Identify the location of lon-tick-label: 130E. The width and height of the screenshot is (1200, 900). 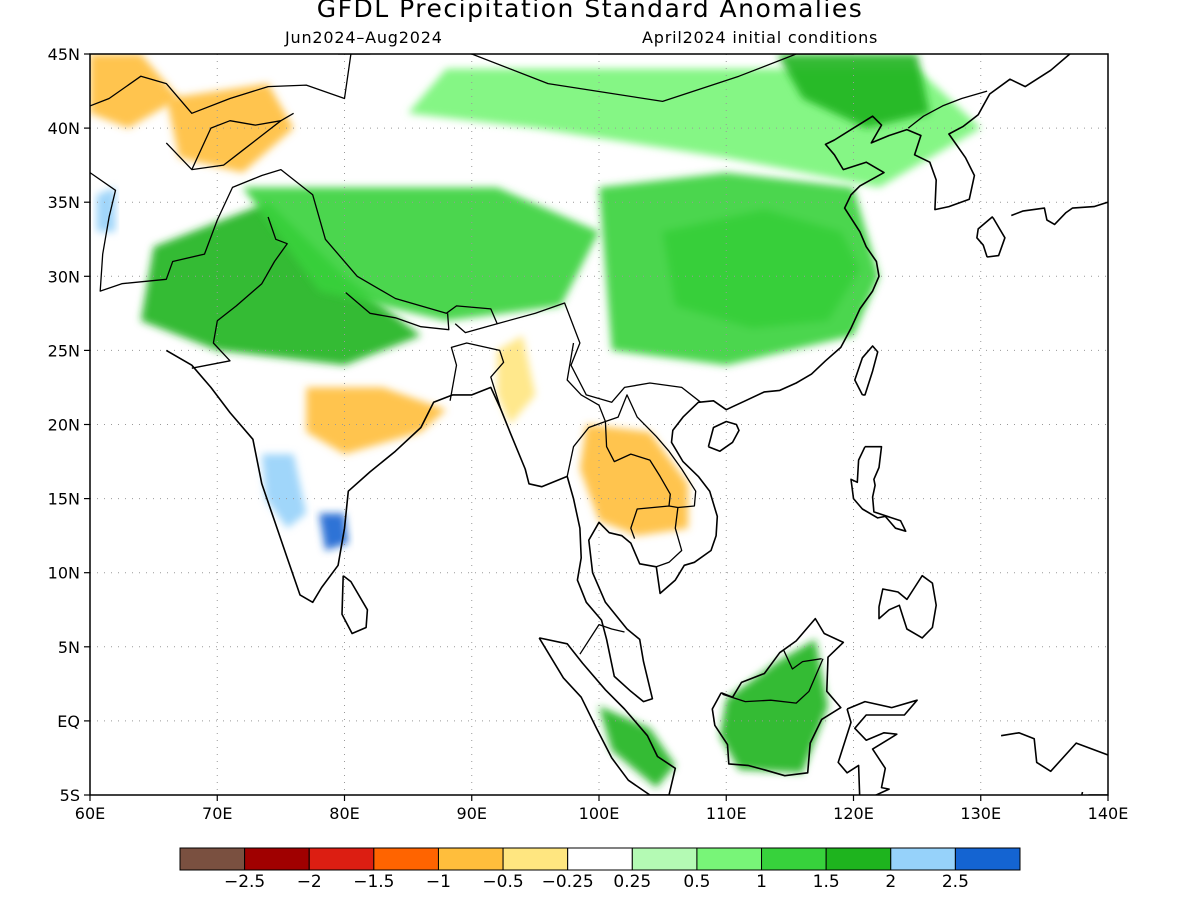
(980, 813).